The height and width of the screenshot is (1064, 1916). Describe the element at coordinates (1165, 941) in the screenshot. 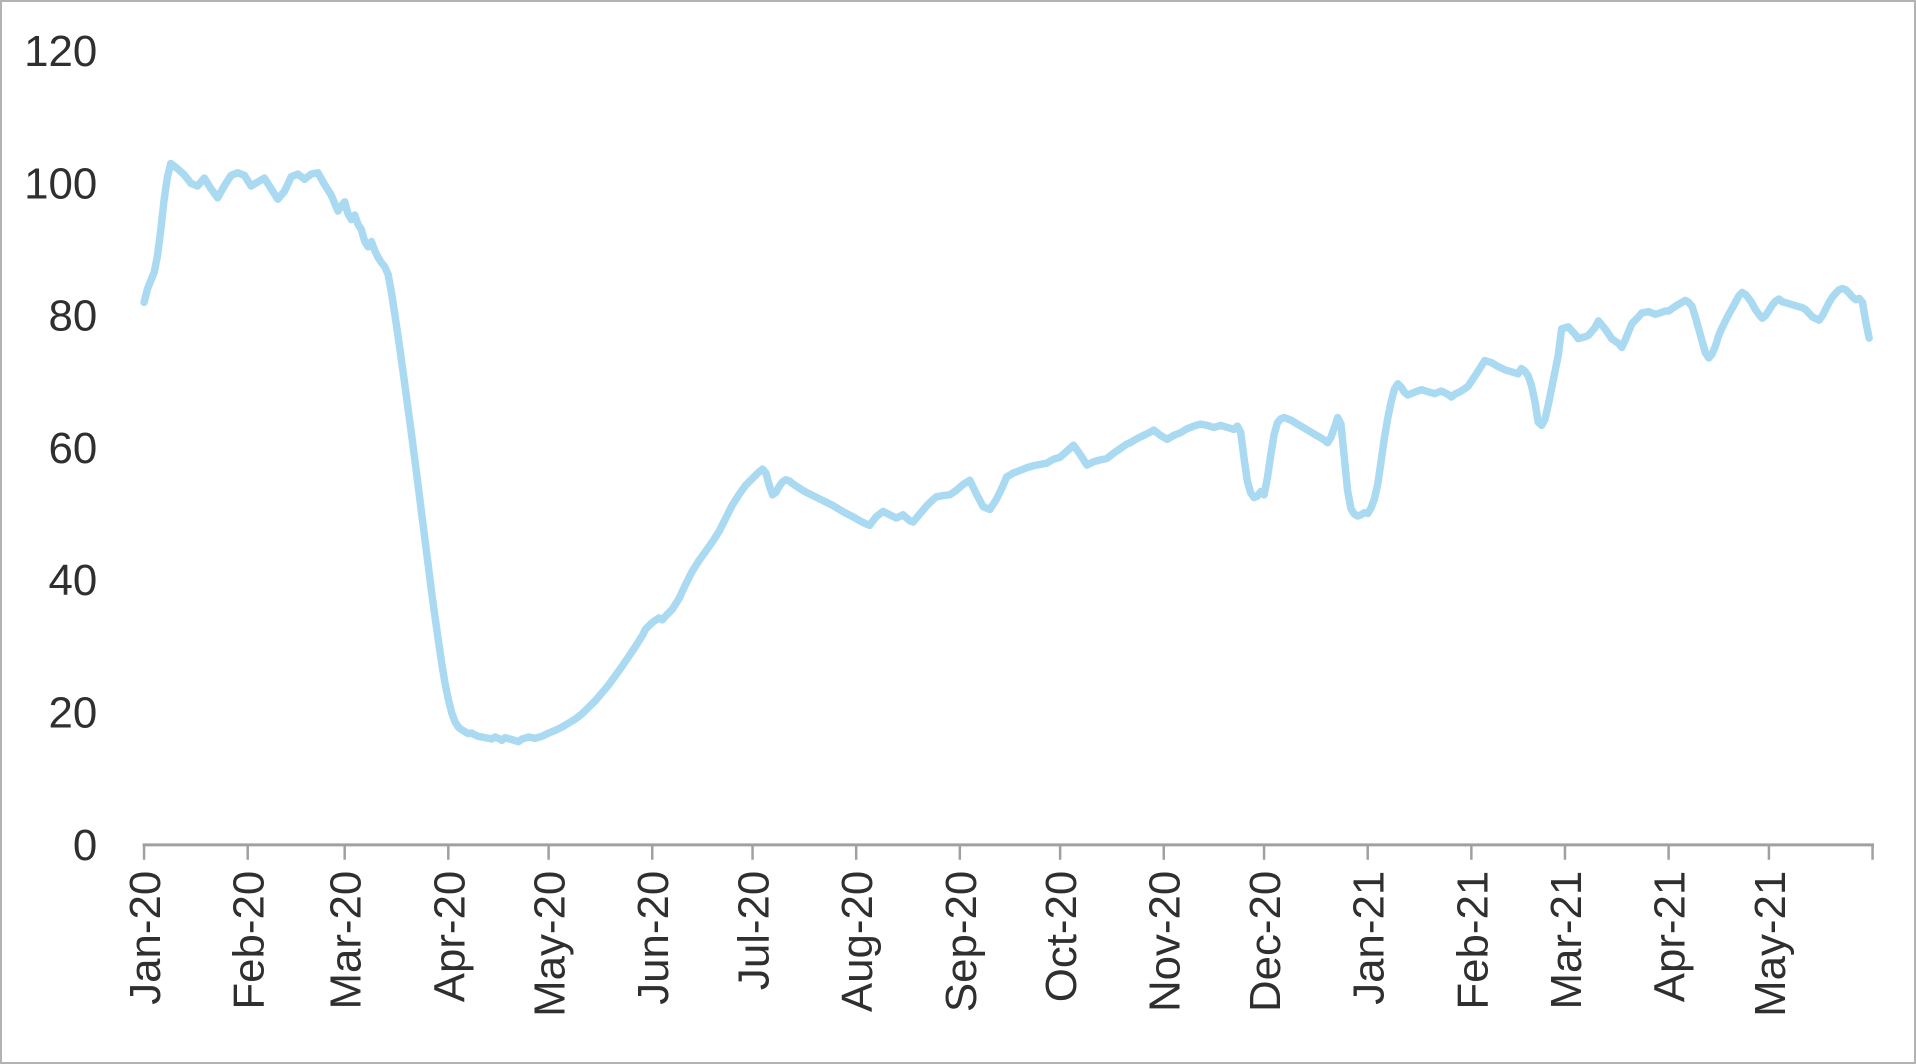

I see `x-axis-label: Nov-20` at that location.